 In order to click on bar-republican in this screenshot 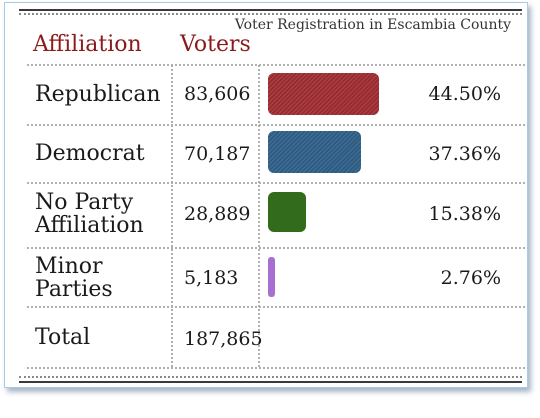, I will do `click(323, 94)`.